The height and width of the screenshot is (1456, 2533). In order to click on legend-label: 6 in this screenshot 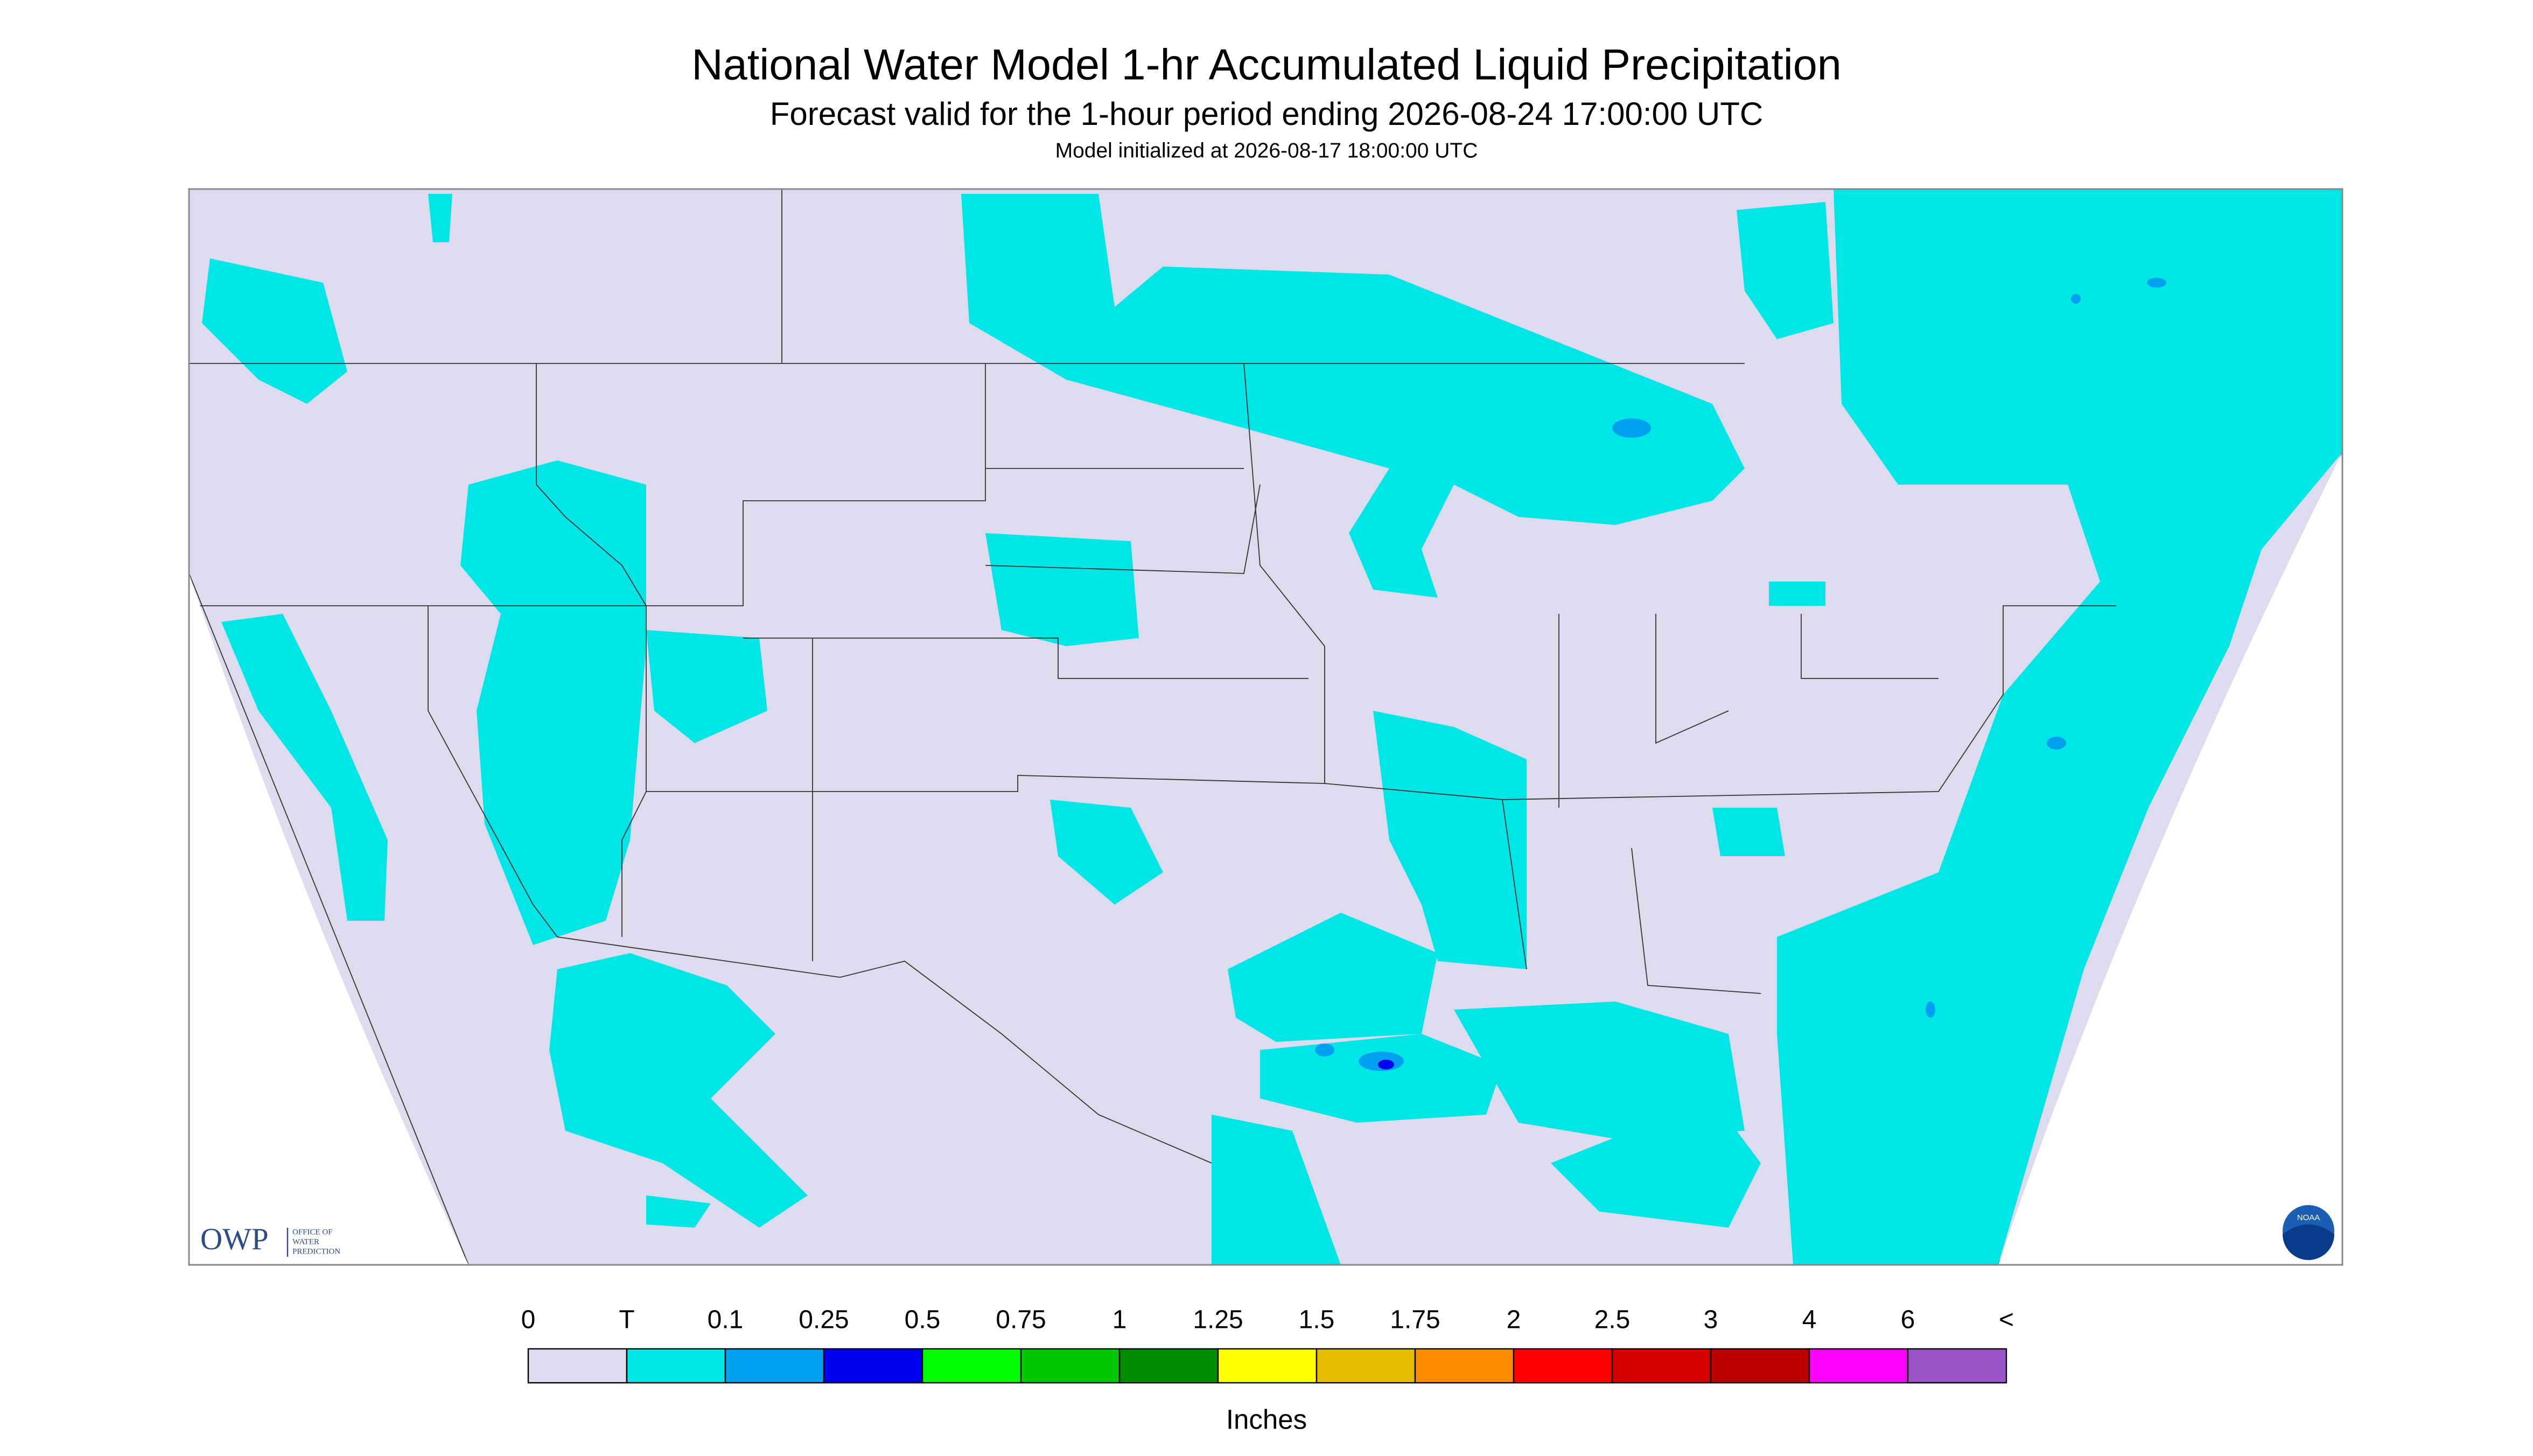, I will do `click(1908, 1320)`.